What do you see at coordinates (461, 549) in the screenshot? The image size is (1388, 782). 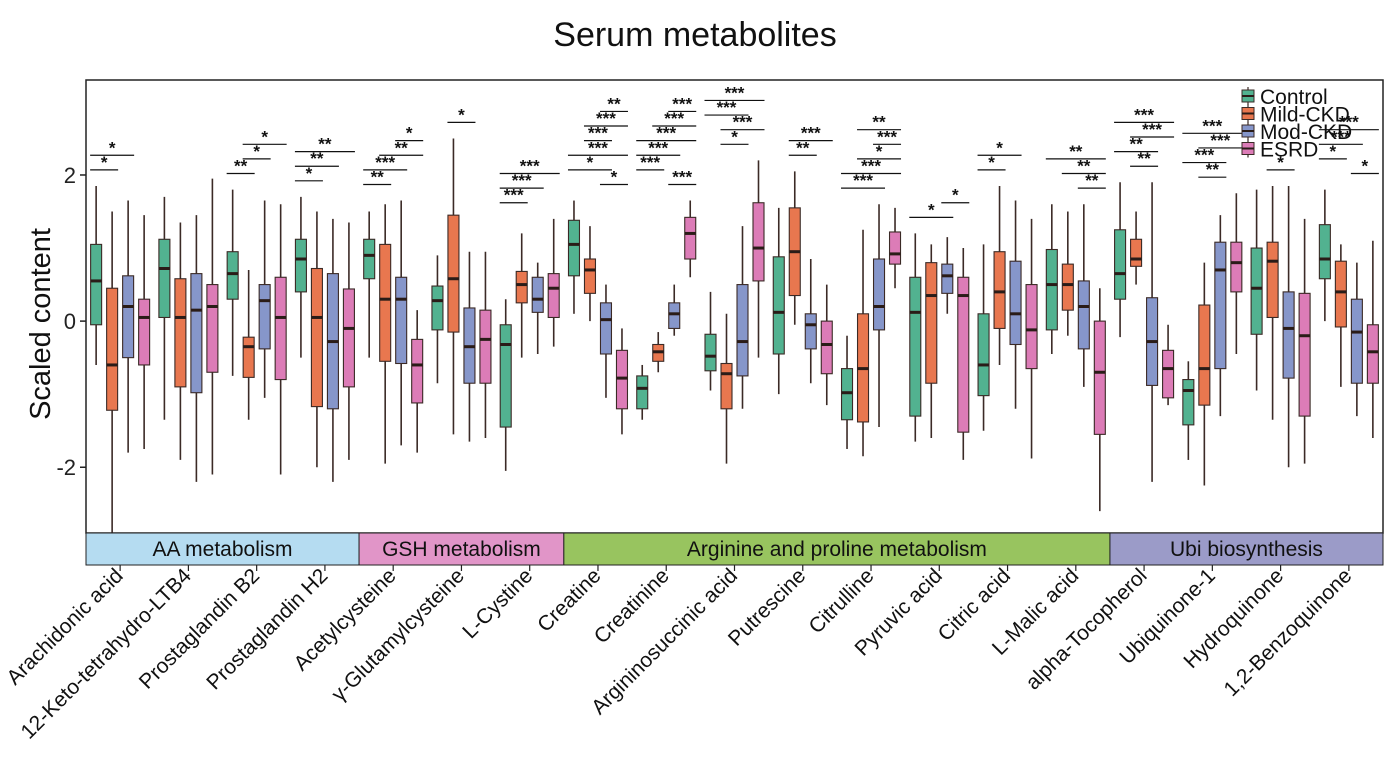 I see `pathway-band-label: GSH metabolism` at bounding box center [461, 549].